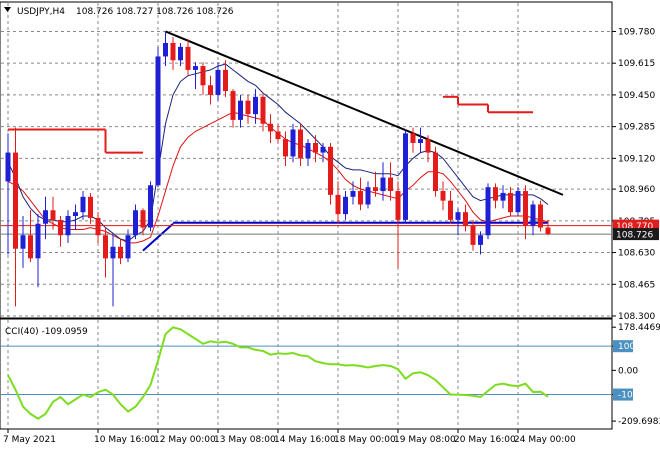  What do you see at coordinates (636, 64) in the screenshot?
I see `y-tick-label: 109.615` at bounding box center [636, 64].